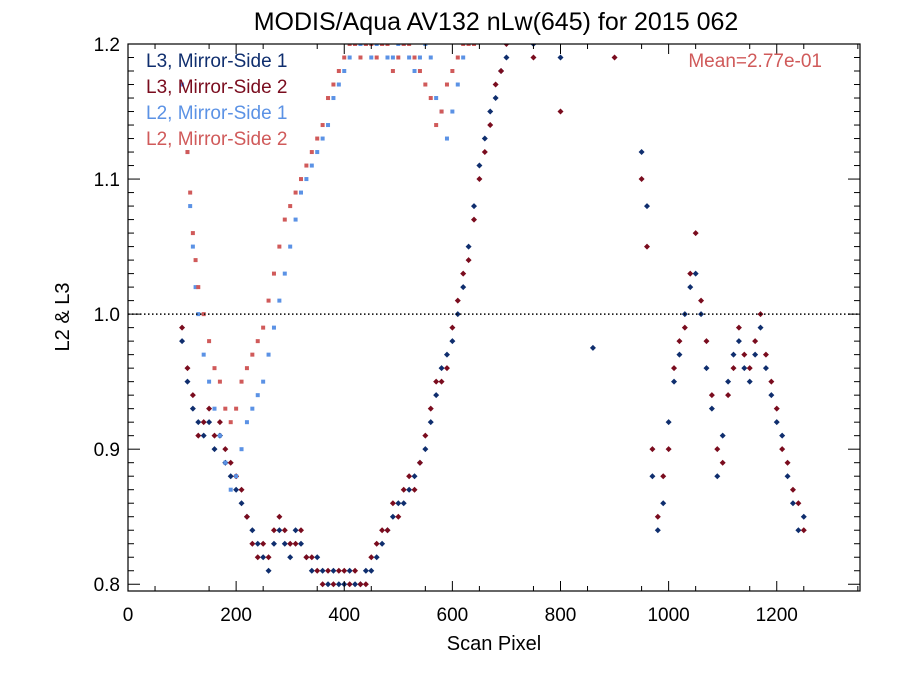 The image size is (900, 675). What do you see at coordinates (453, 615) in the screenshot?
I see `x-tick-label: 600` at bounding box center [453, 615].